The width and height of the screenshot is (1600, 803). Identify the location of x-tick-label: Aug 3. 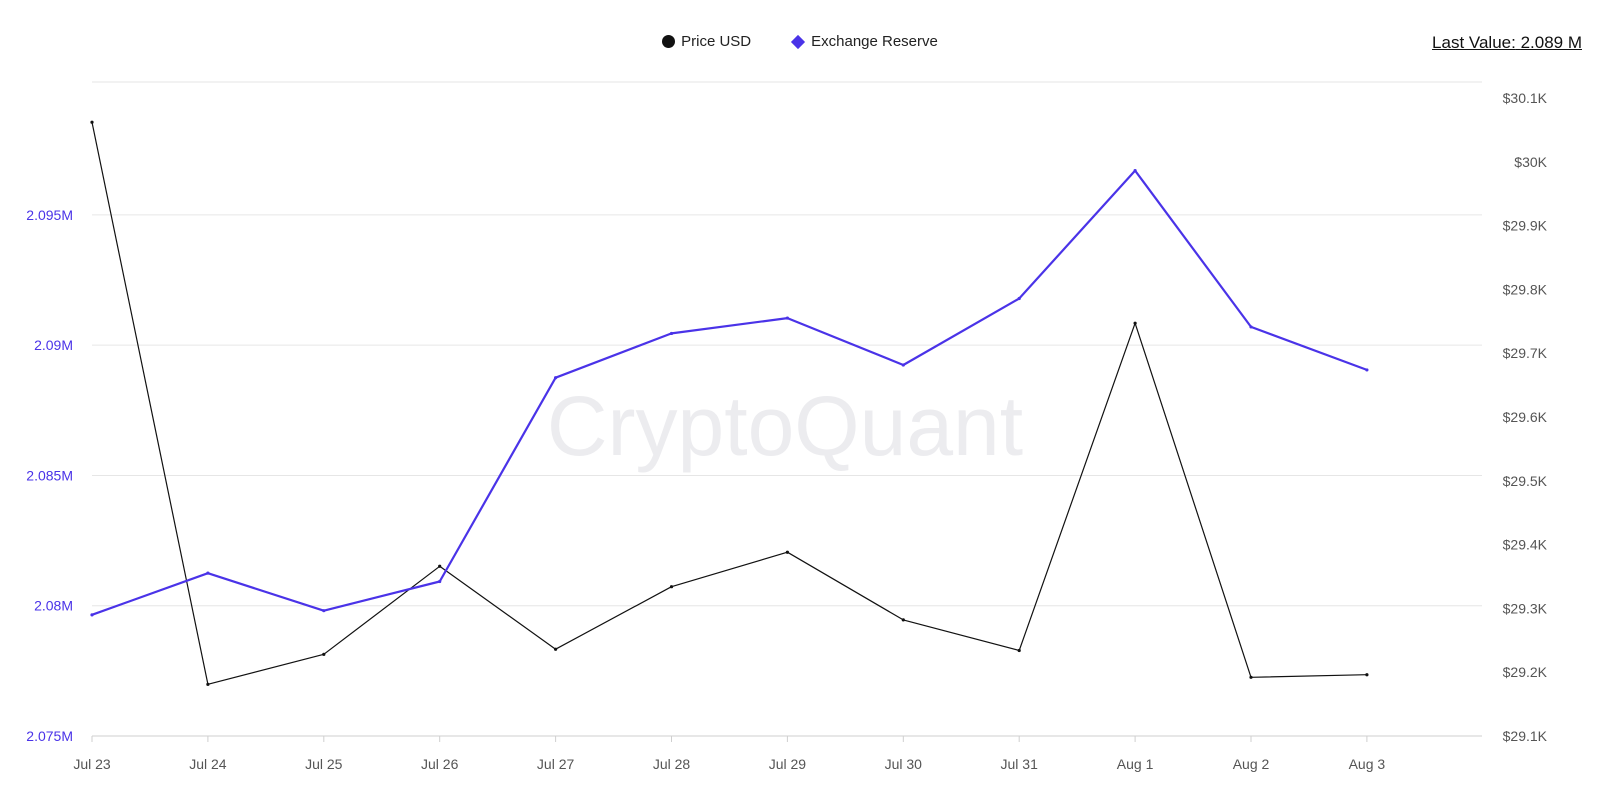
(1367, 764).